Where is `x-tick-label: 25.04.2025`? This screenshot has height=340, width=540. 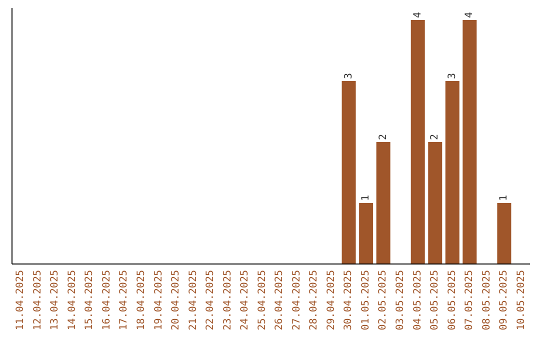
x-tick-label: 25.04.2025 is located at coordinates (262, 300).